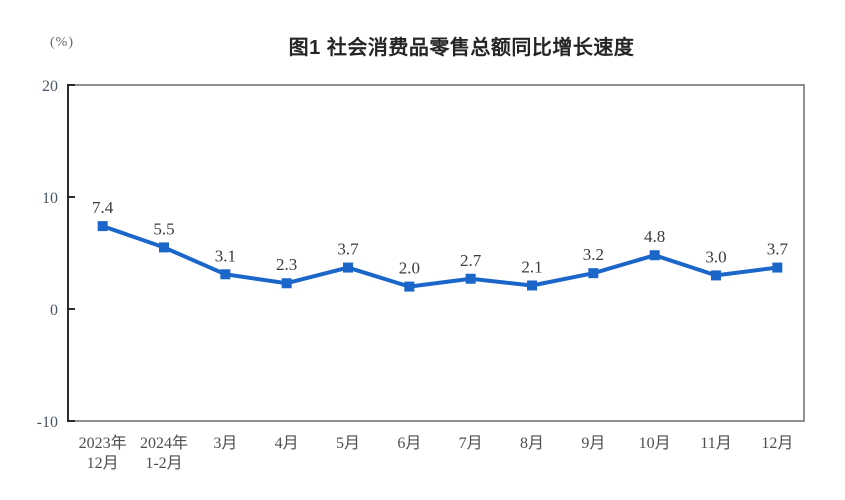  What do you see at coordinates (654, 236) in the screenshot?
I see `data-label: 4.8` at bounding box center [654, 236].